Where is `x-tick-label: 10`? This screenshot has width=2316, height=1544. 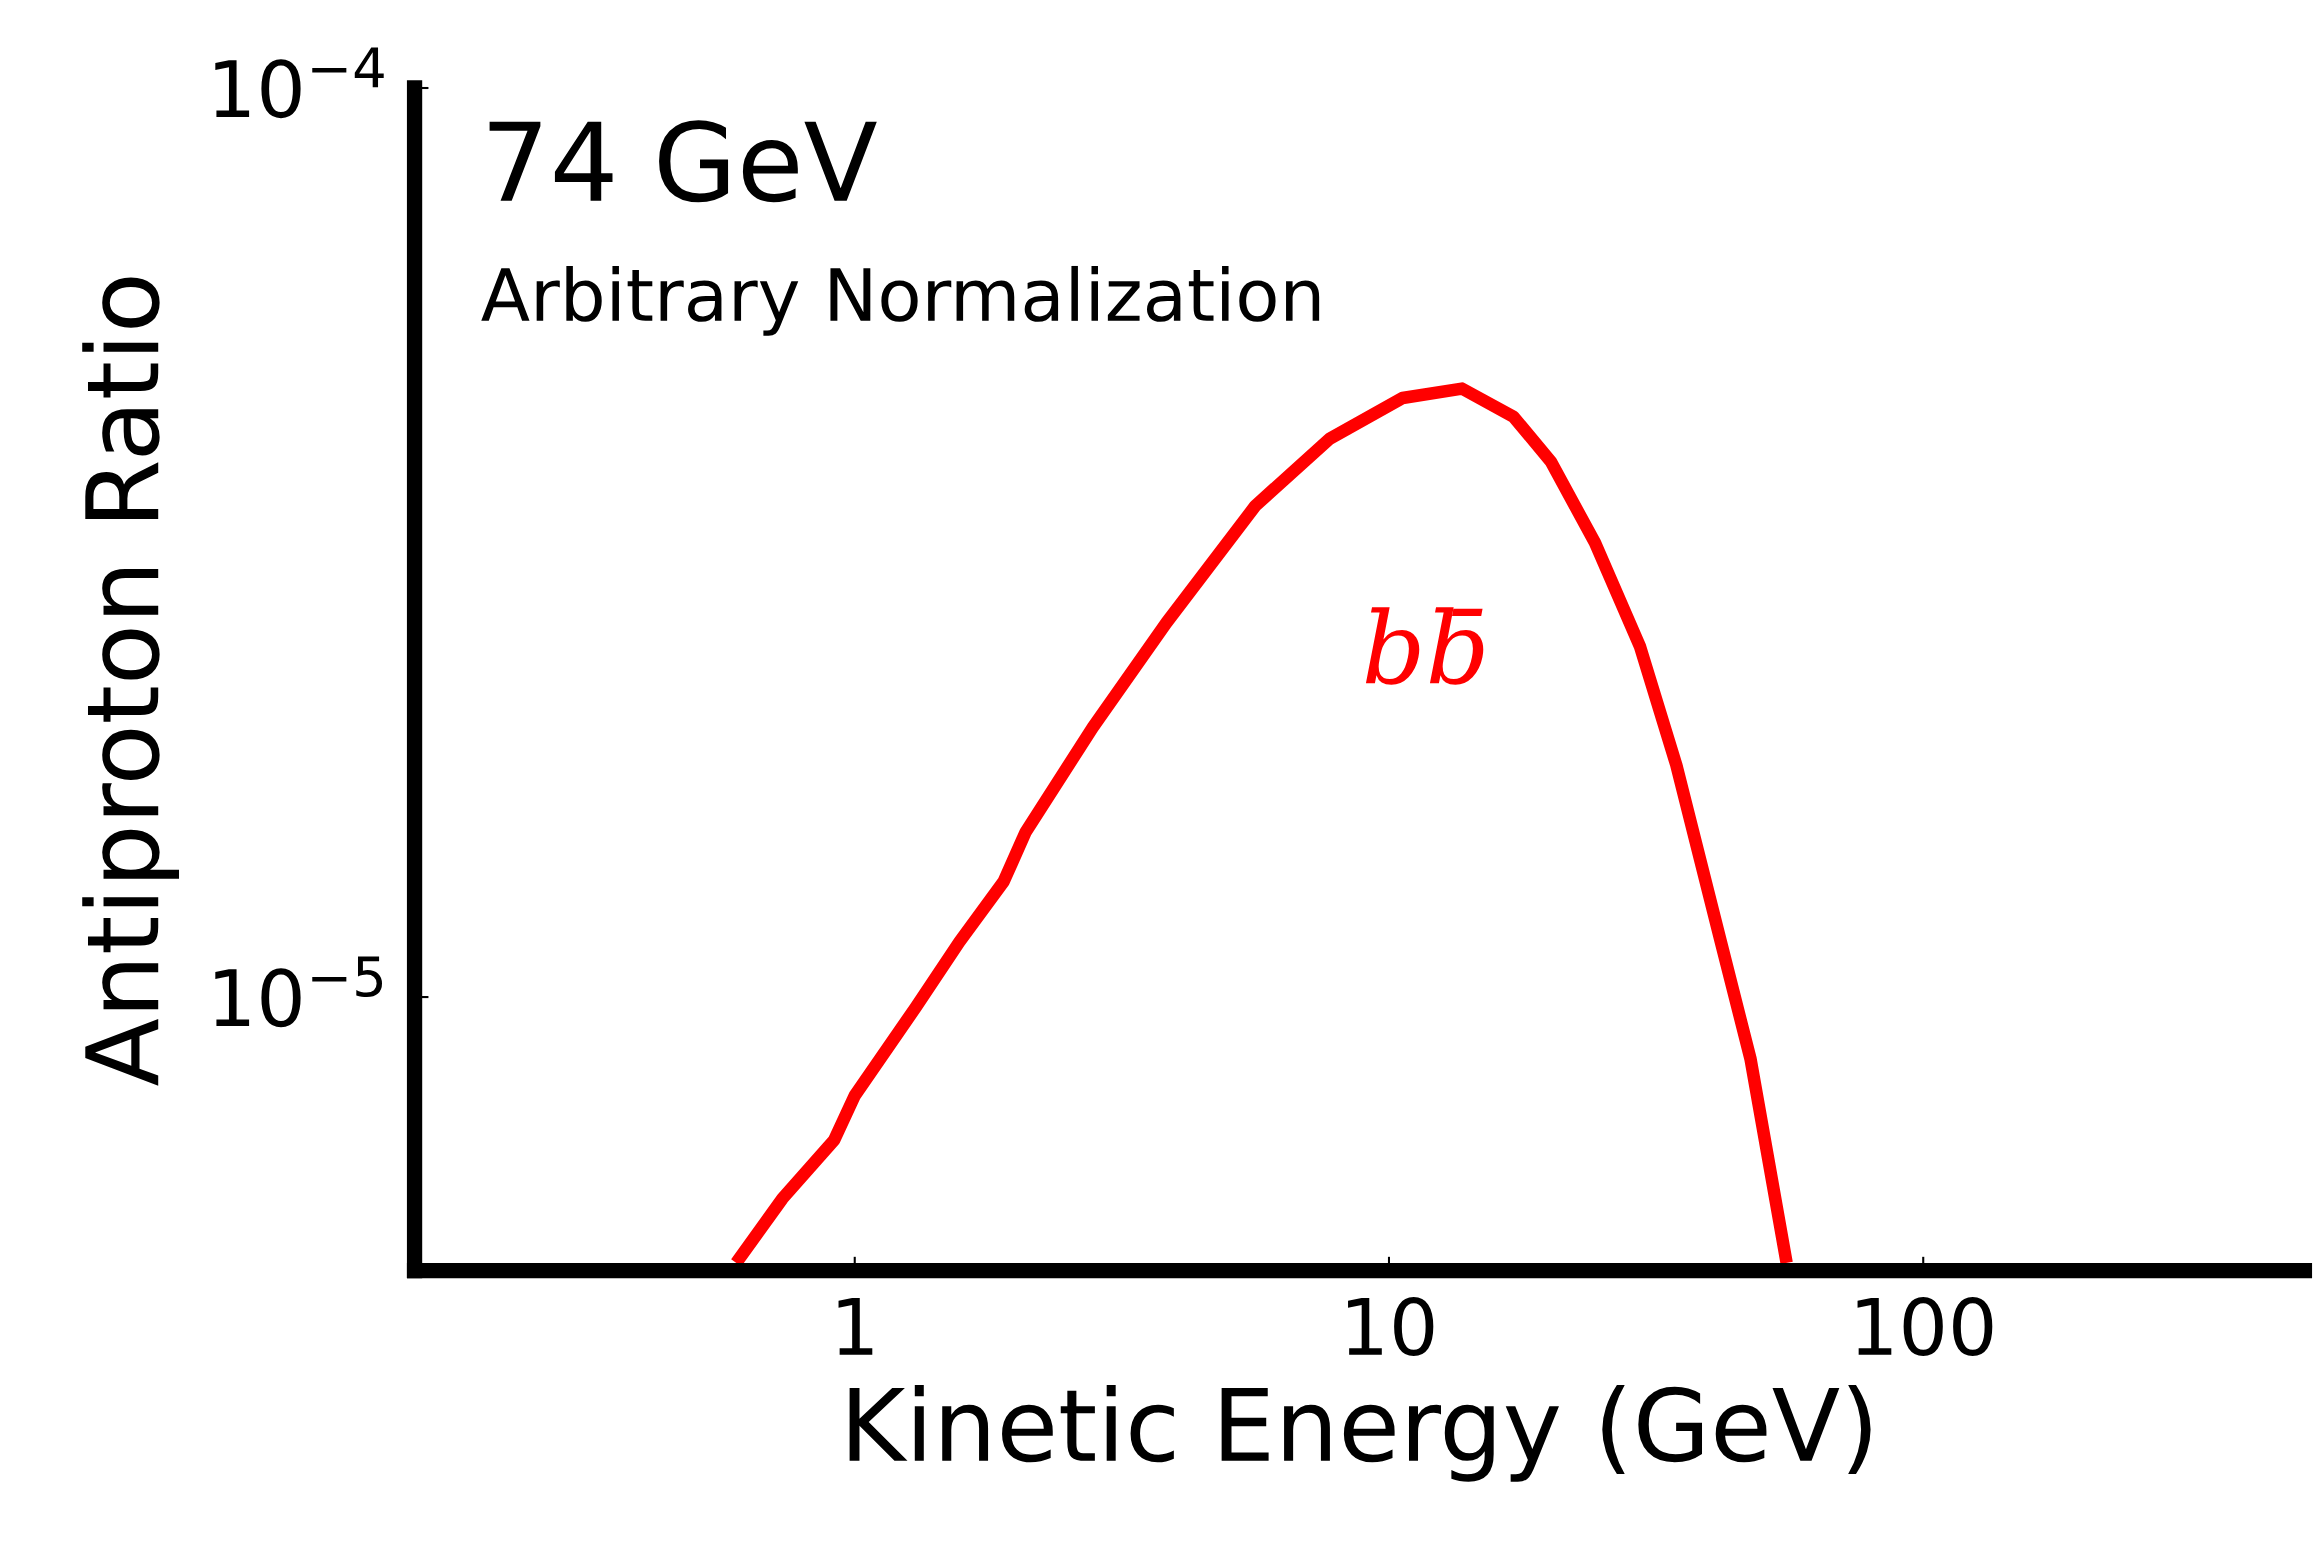
x-tick-label: 10 is located at coordinates (1391, 1326).